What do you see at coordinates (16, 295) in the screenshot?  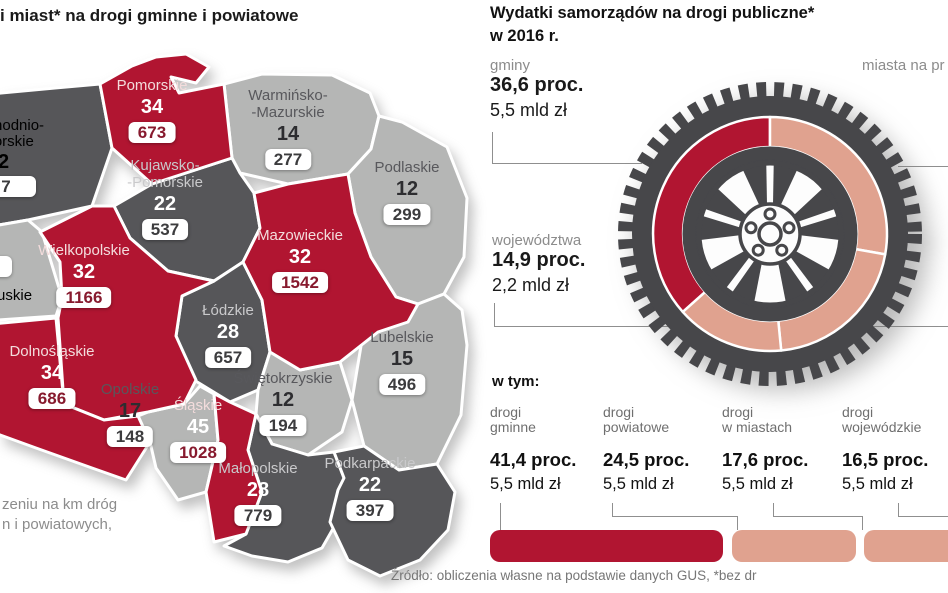 I see `label-lubuskie-name: Lubuskie` at bounding box center [16, 295].